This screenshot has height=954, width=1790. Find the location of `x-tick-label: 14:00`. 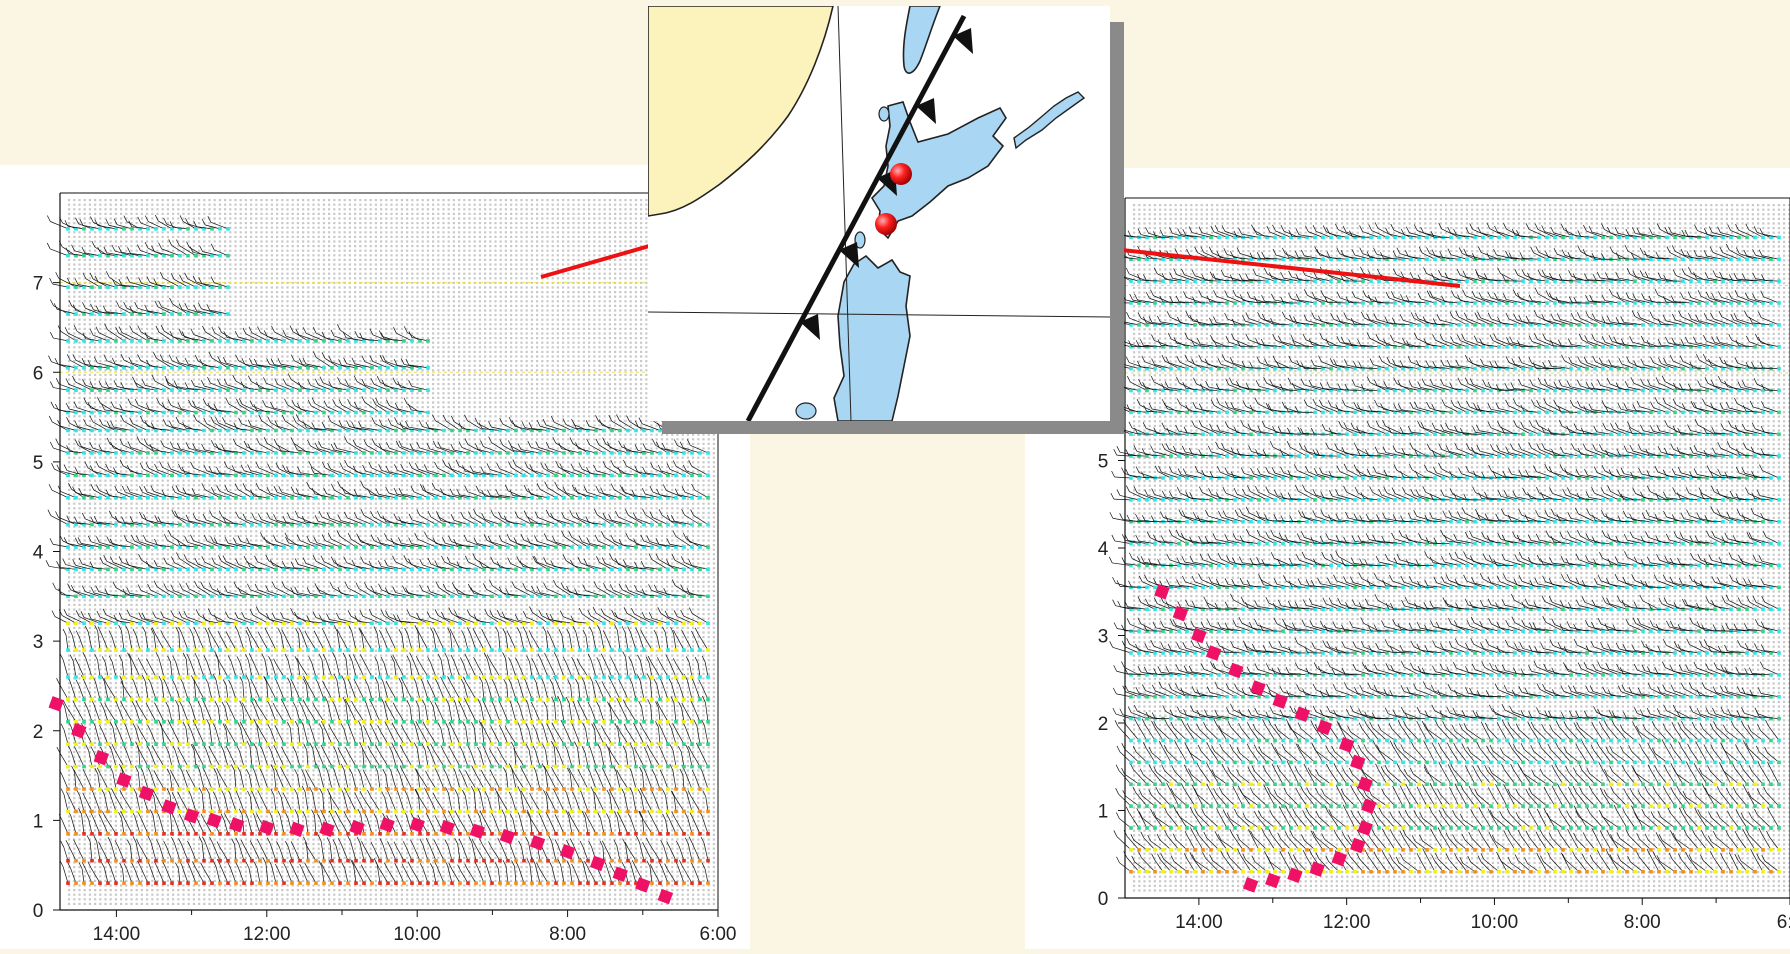

x-tick-label: 14:00 is located at coordinates (117, 934).